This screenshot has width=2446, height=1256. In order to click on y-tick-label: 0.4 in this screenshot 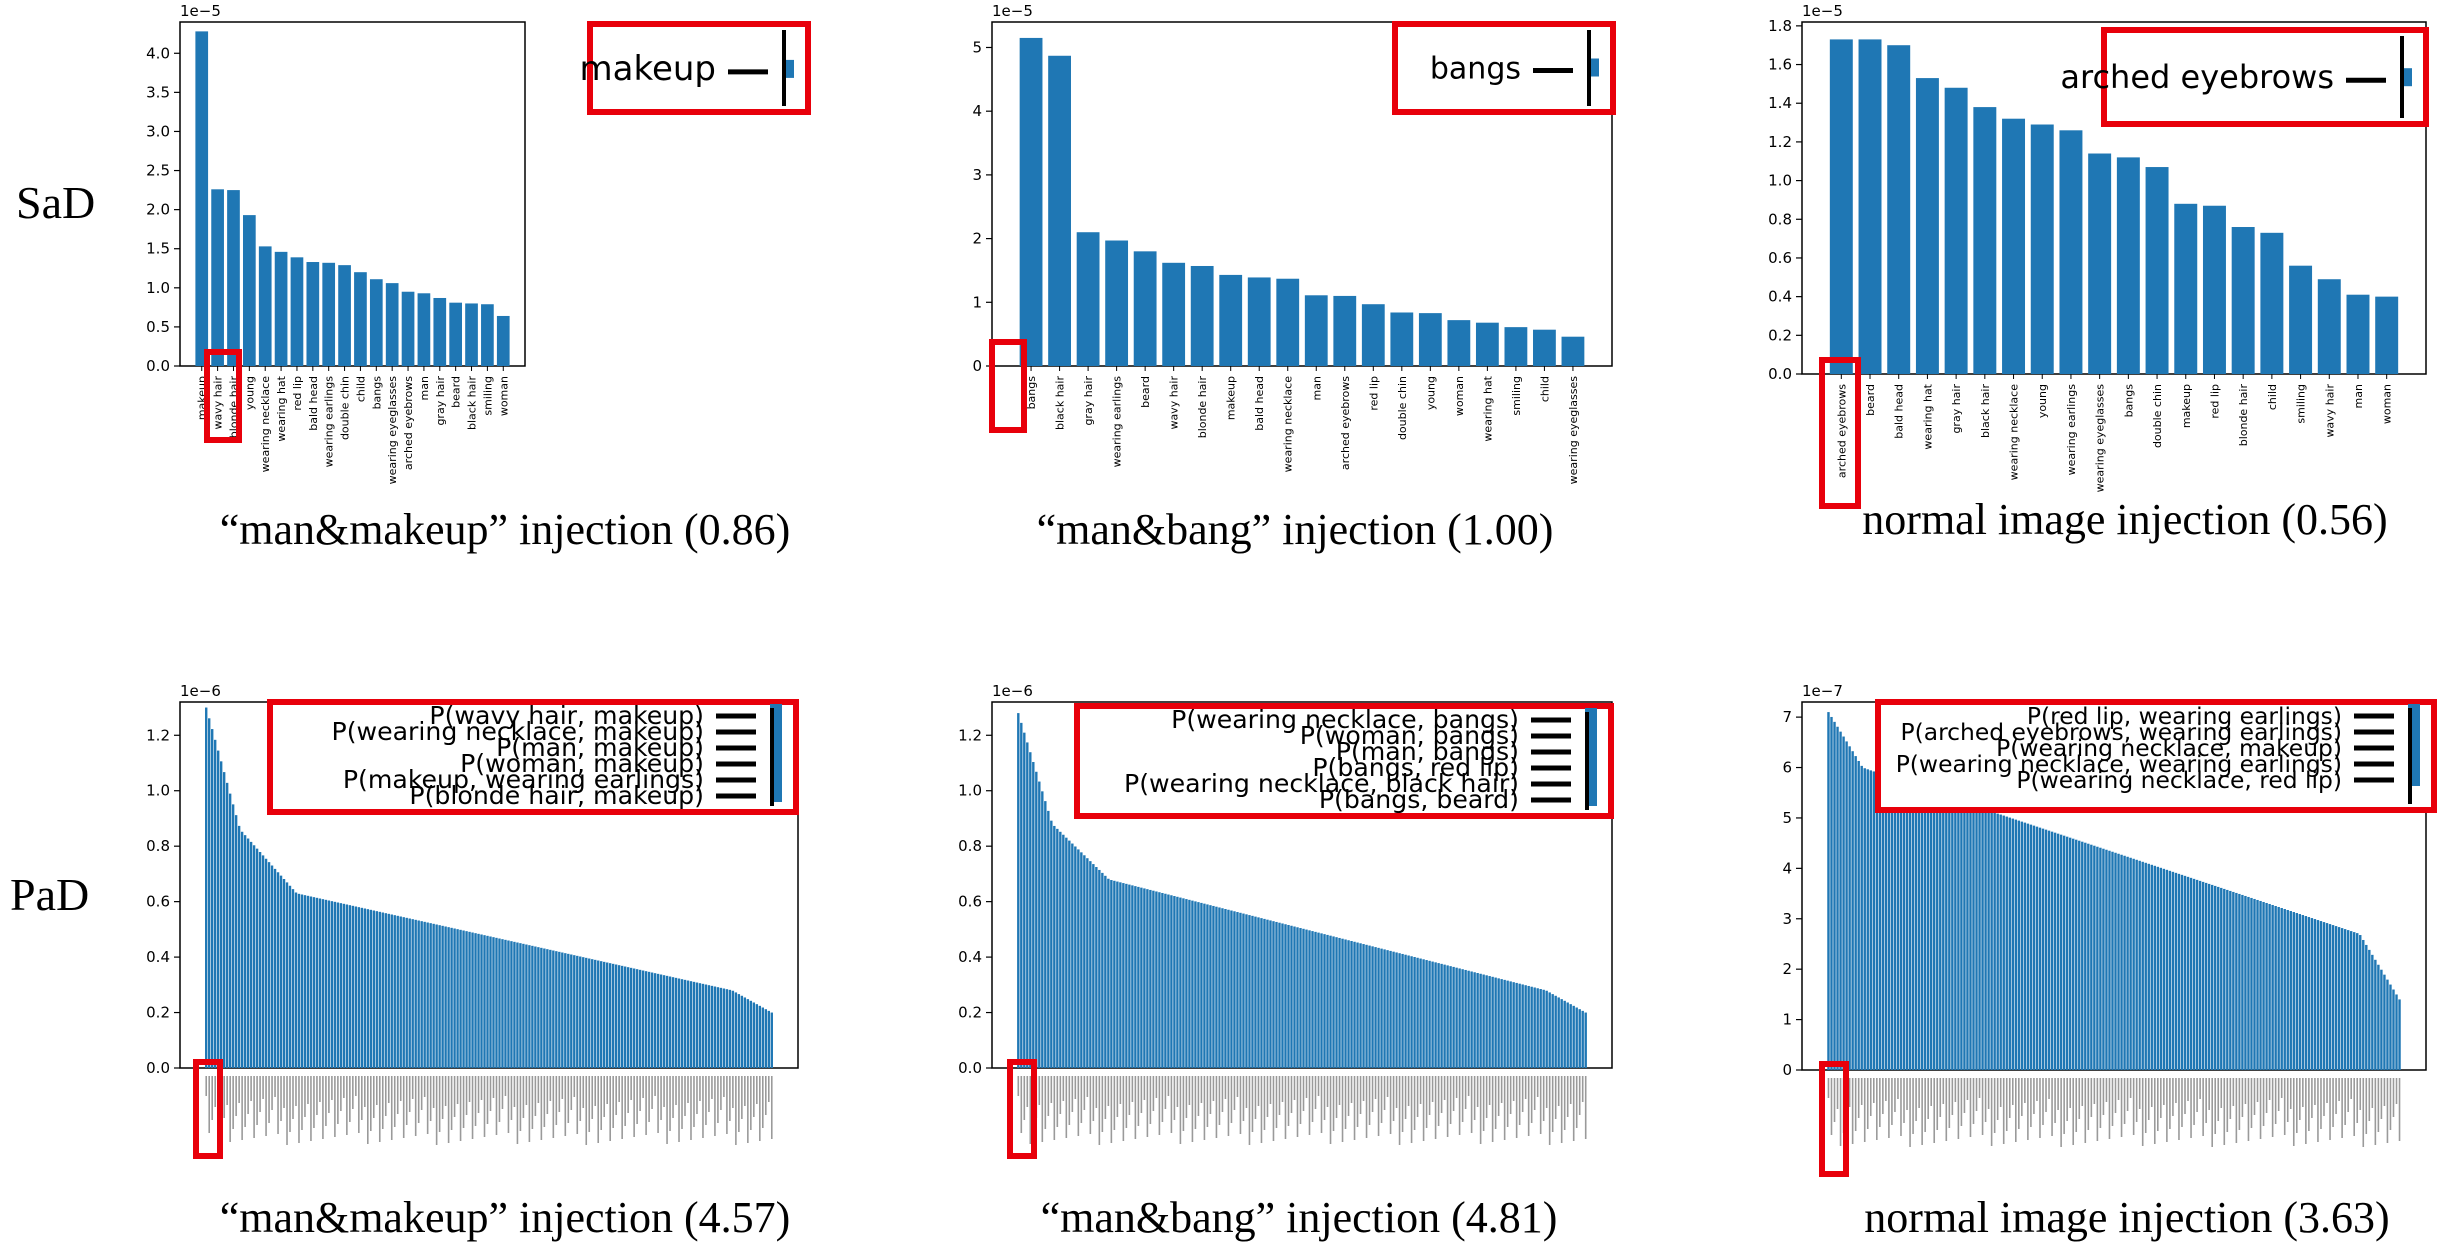, I will do `click(1780, 297)`.